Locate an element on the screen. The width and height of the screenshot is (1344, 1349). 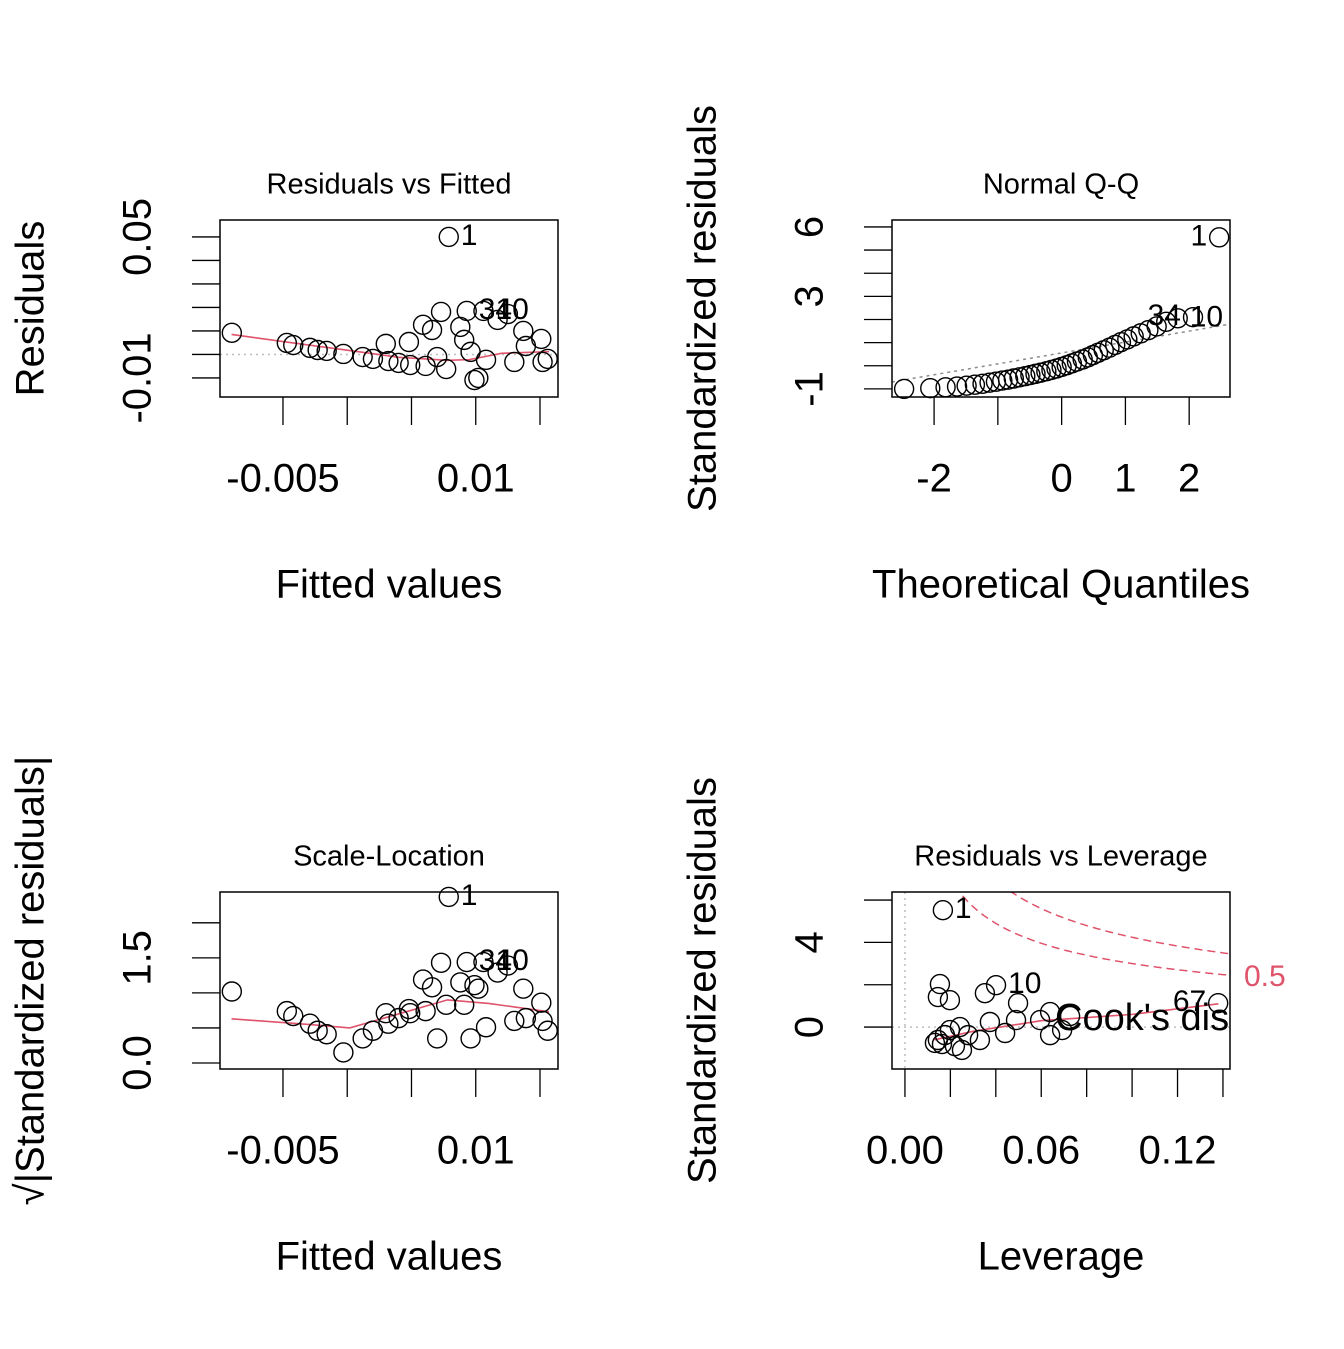
x-tick-label: 0.00 is located at coordinates (905, 1151).